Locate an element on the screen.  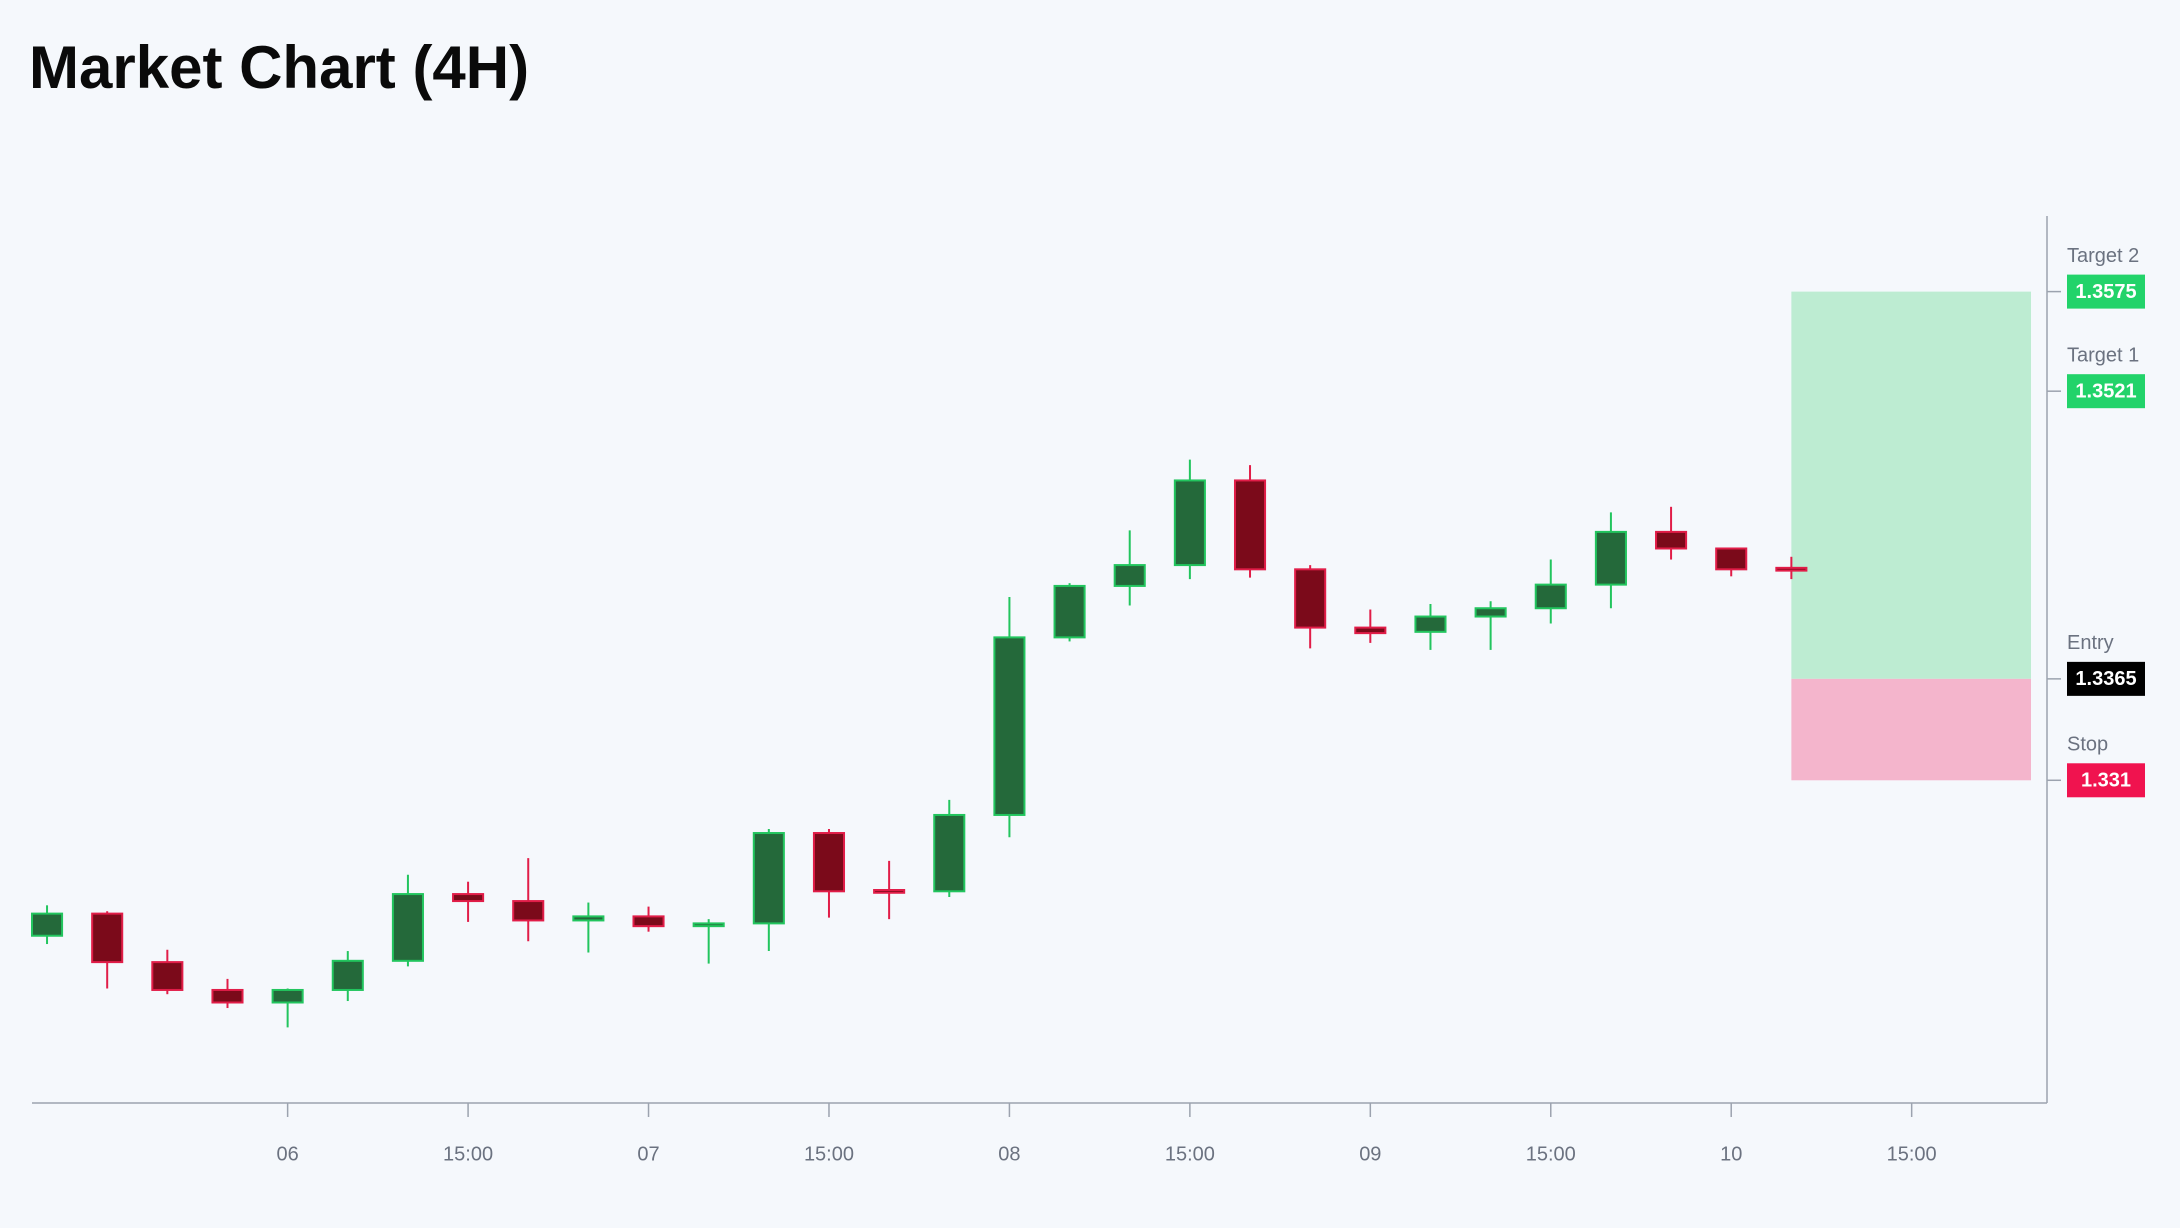
x-tick-label: 10 is located at coordinates (1731, 1154).